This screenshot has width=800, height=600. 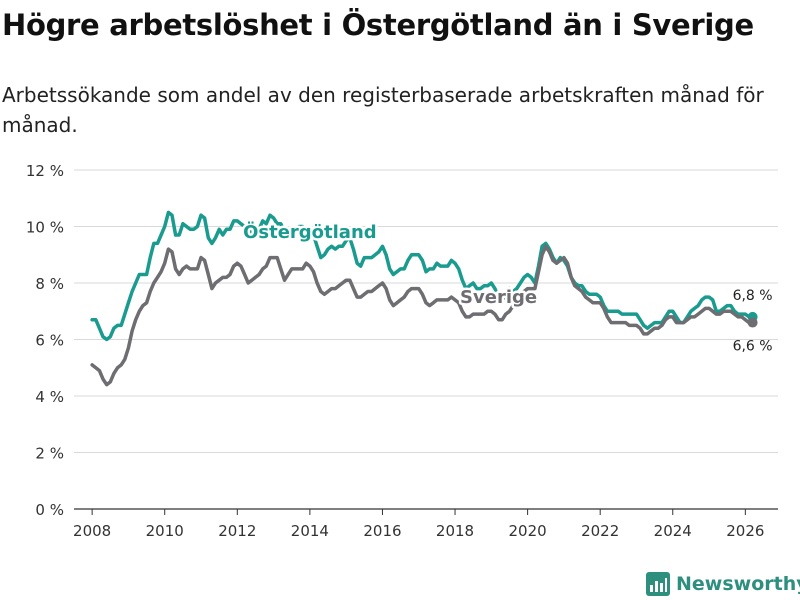 I want to click on y-tick-label: 12 %, so click(x=45, y=171).